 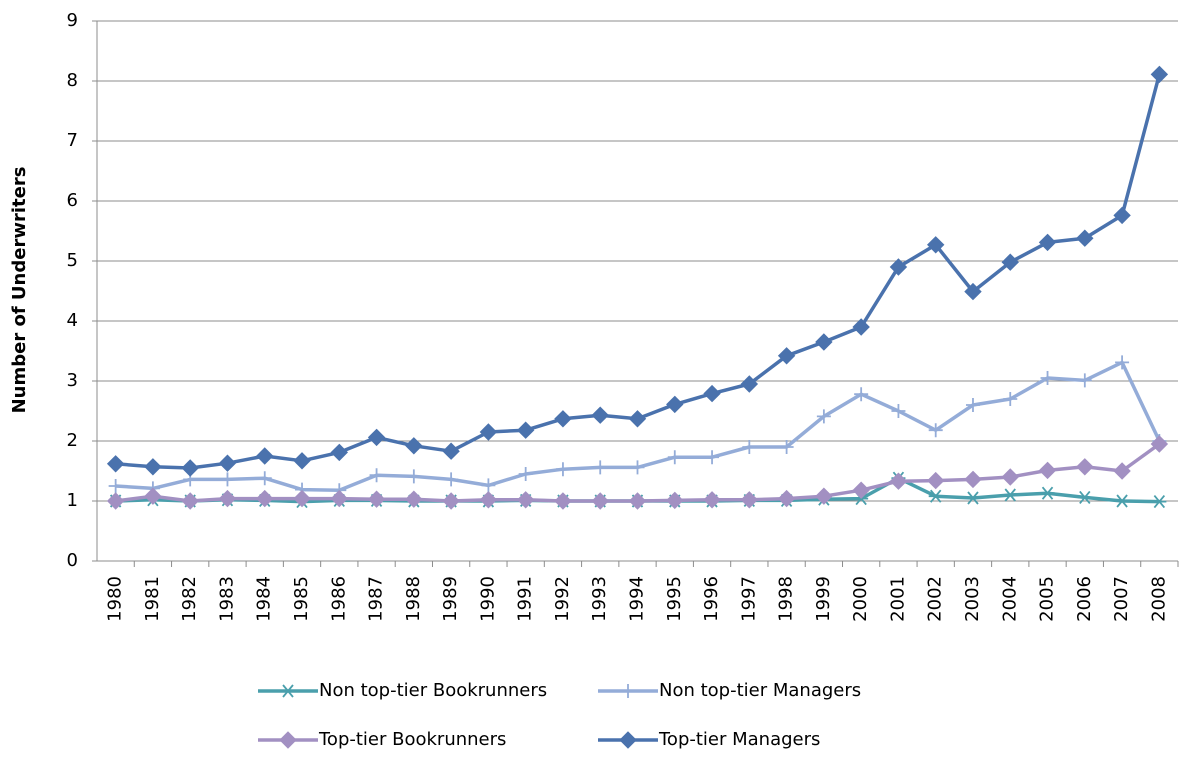 What do you see at coordinates (599, 599) in the screenshot?
I see `x-tick-label: 1993` at bounding box center [599, 599].